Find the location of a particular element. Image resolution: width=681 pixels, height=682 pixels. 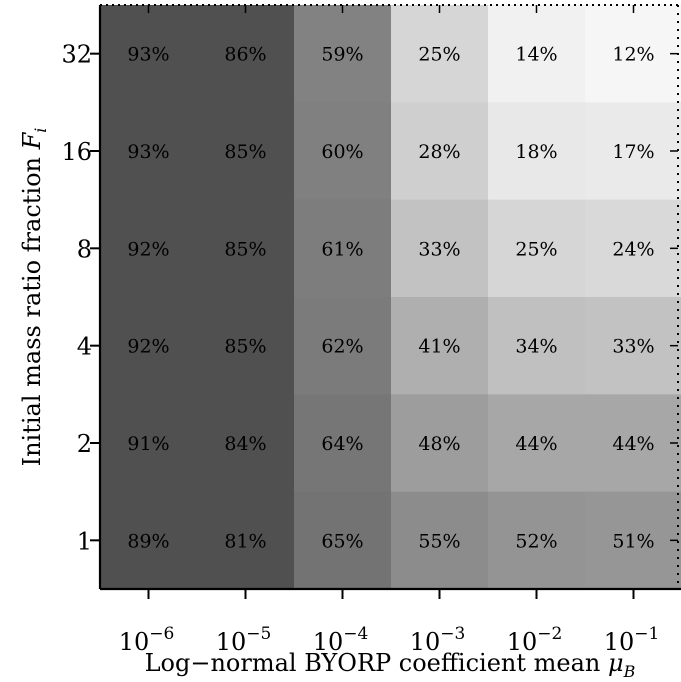

y-tick-label: 8 is located at coordinates (84, 249).